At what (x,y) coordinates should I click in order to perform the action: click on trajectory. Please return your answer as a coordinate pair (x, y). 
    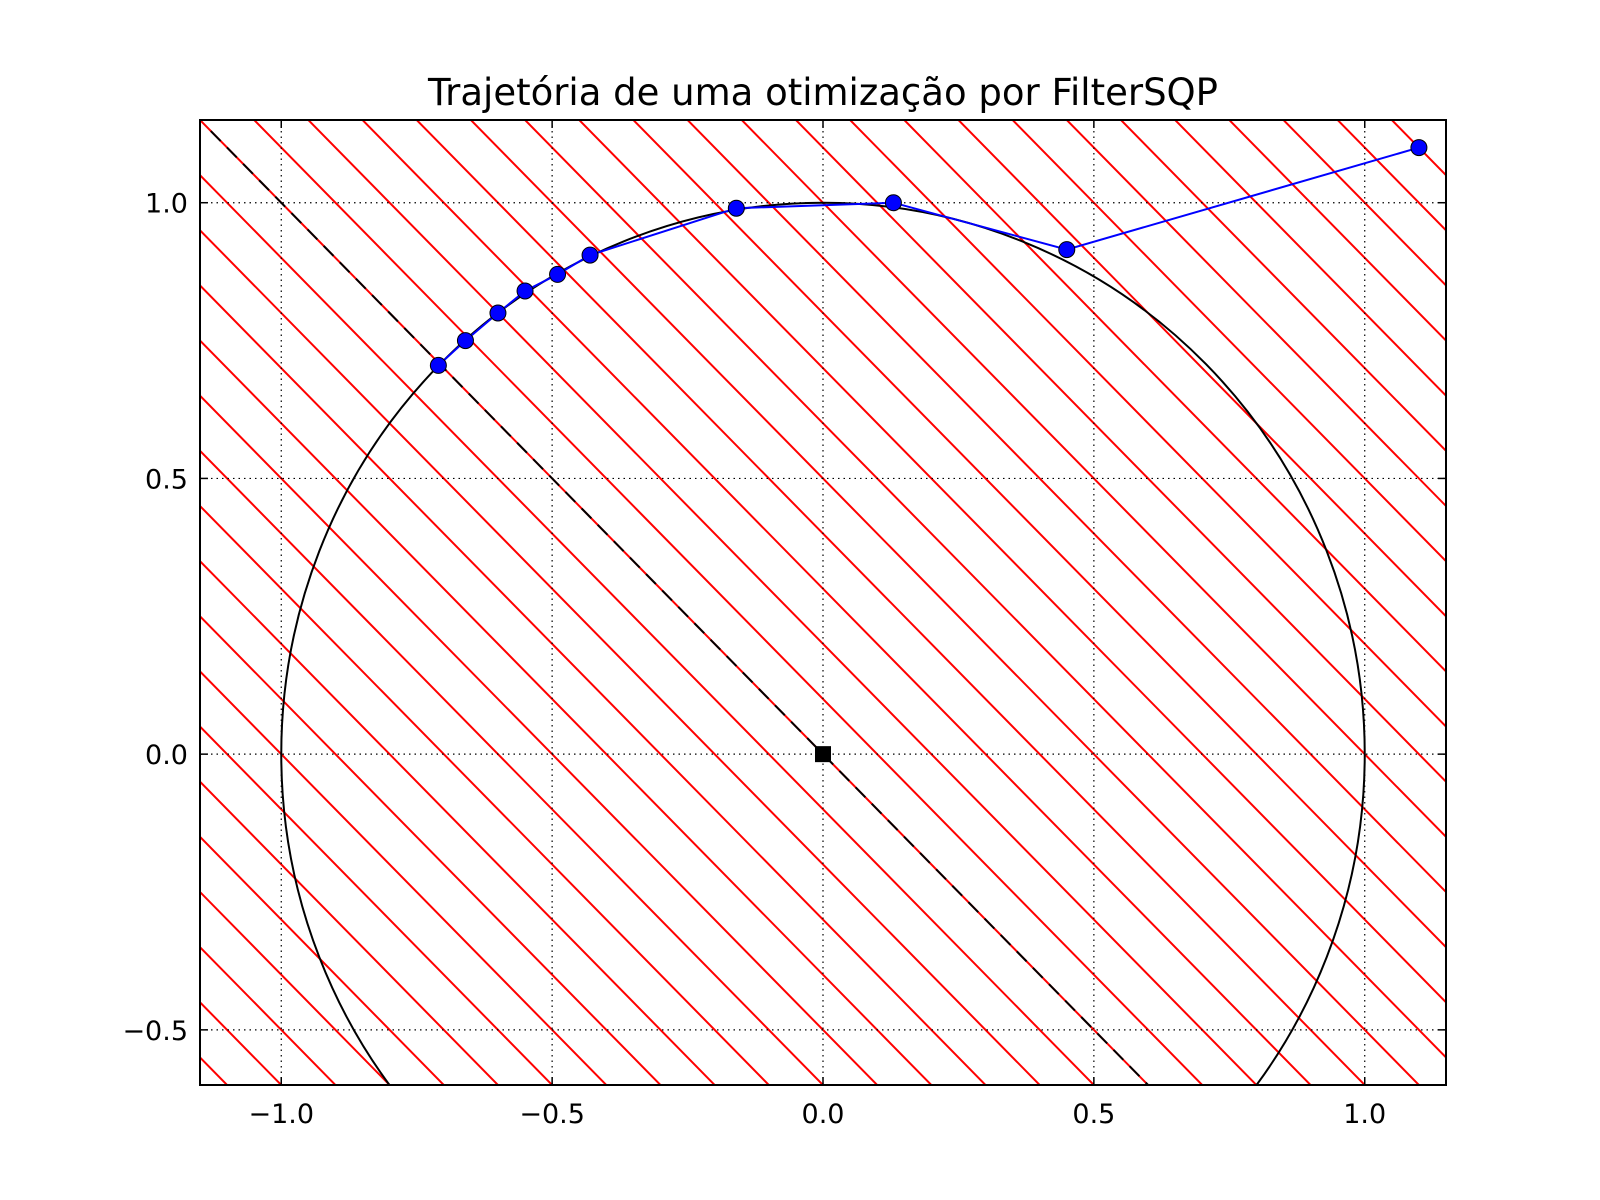
    Looking at the image, I should click on (928, 256).